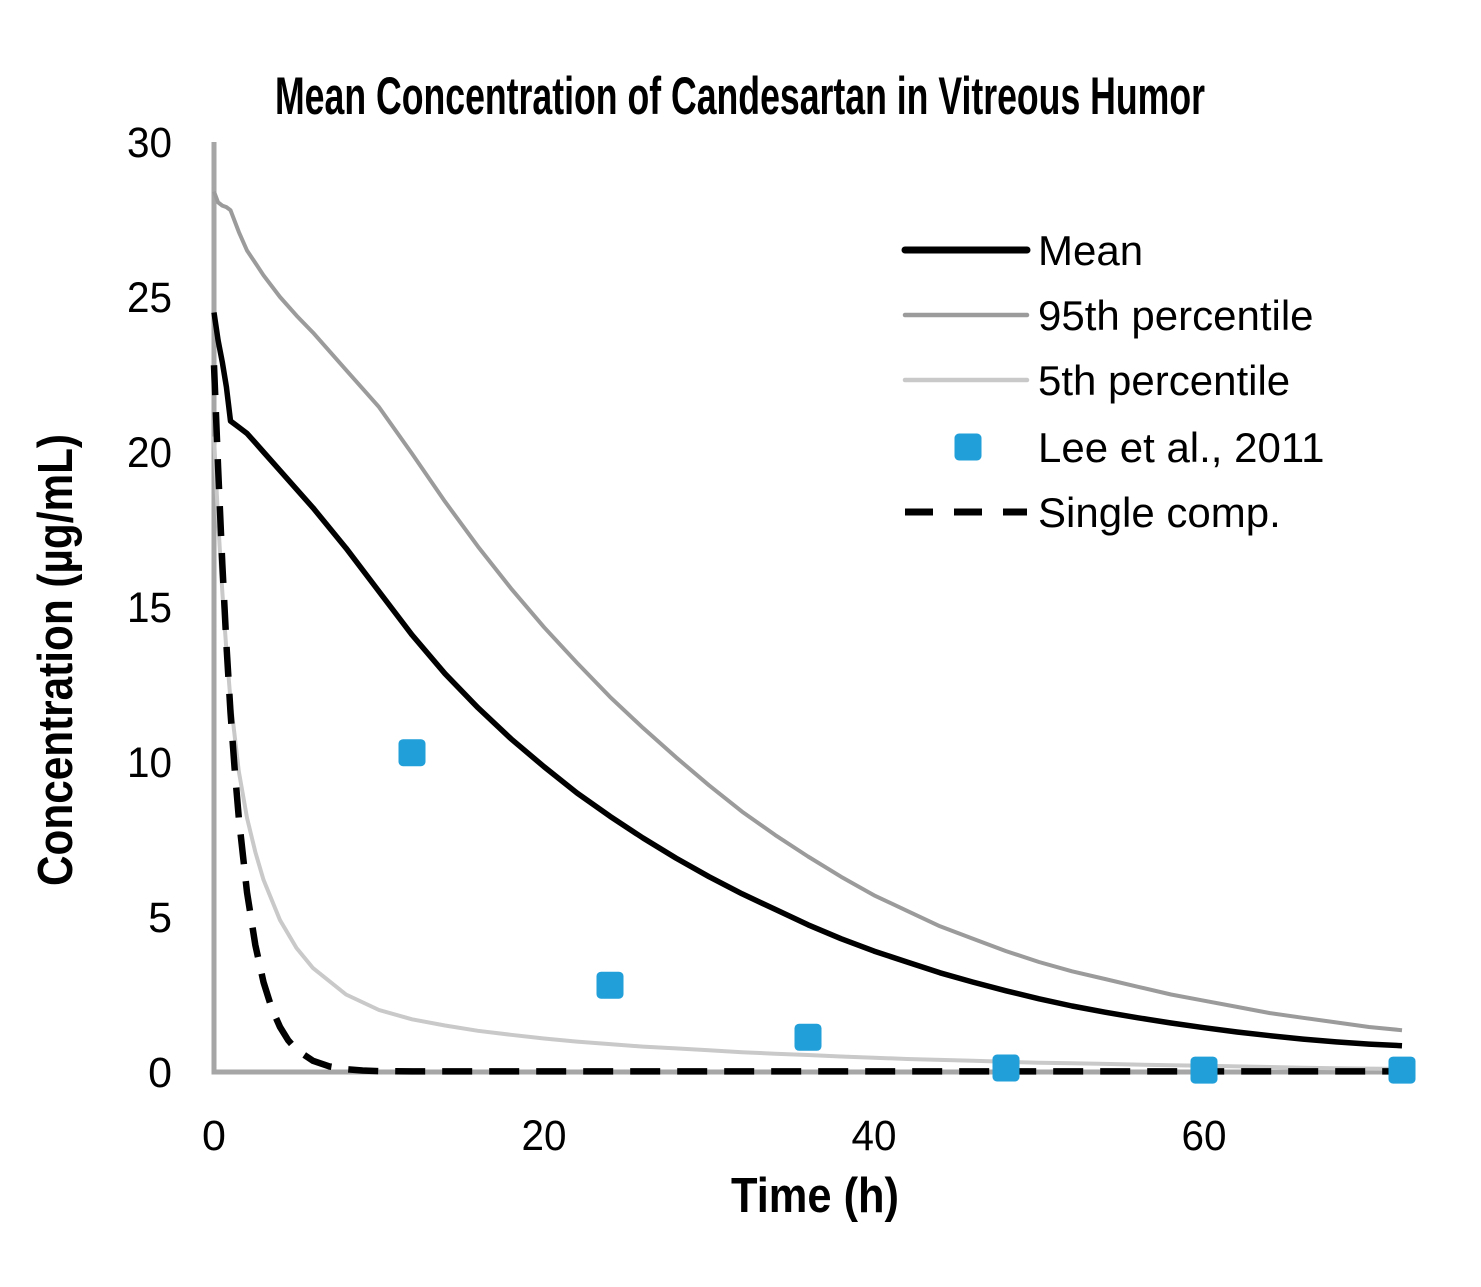  What do you see at coordinates (412, 753) in the screenshot?
I see `data-point-lee-12h` at bounding box center [412, 753].